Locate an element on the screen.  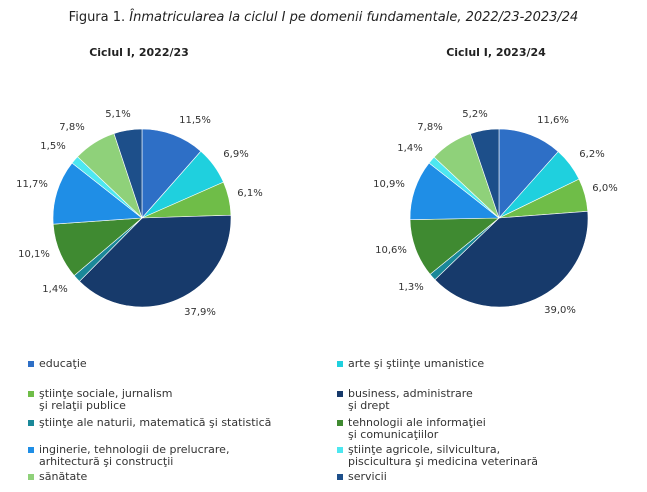
data-label-stiinte-sociale-jurnalism-si-relatii-publice: 6,0% is located at coordinates (604, 188).